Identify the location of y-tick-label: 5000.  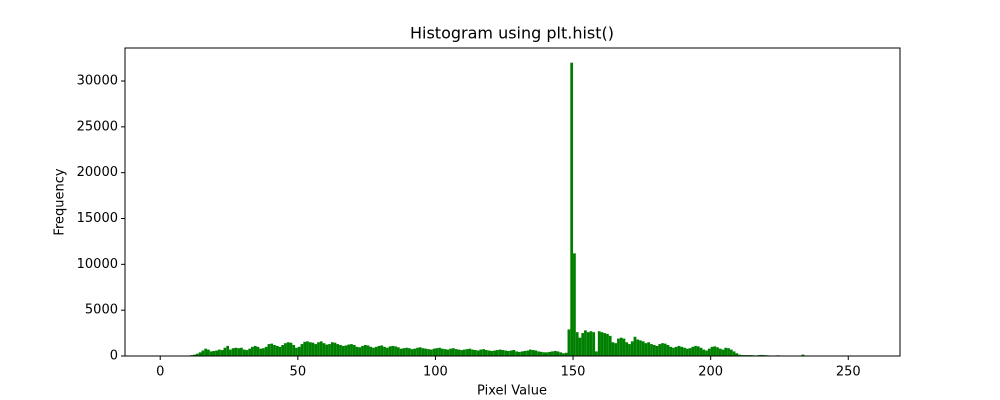
(101, 310).